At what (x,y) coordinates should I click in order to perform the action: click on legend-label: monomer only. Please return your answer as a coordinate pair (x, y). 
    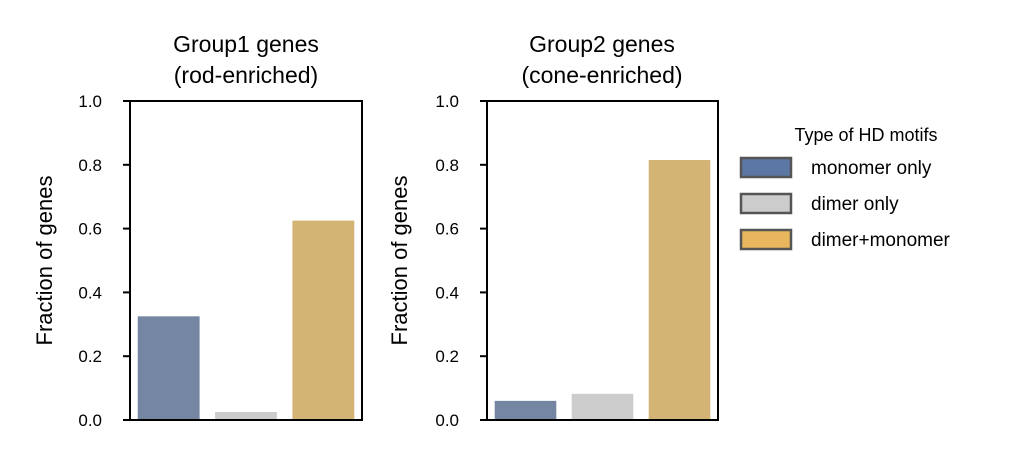
    Looking at the image, I should click on (871, 168).